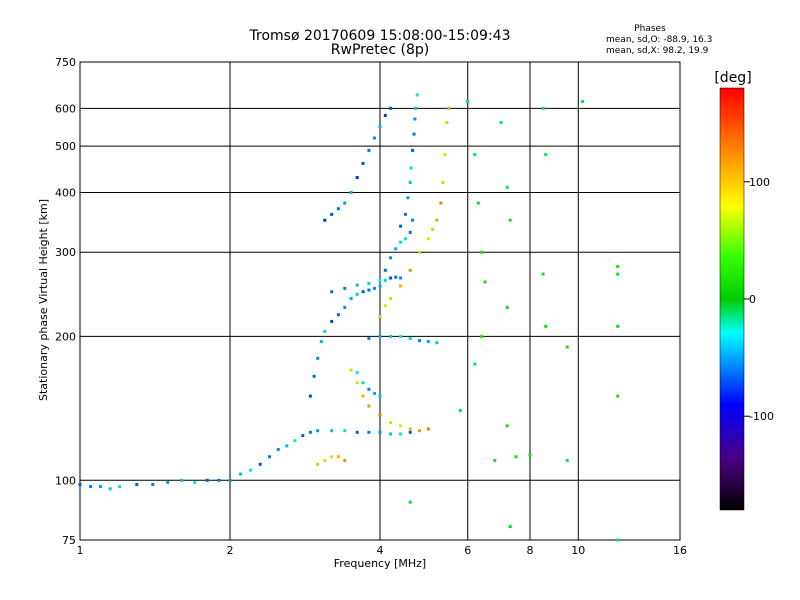 Image resolution: width=800 pixels, height=600 pixels. What do you see at coordinates (380, 36) in the screenshot?
I see `chart-title-line1: Tromsø 20170609 15:08:00-15:09:43` at bounding box center [380, 36].